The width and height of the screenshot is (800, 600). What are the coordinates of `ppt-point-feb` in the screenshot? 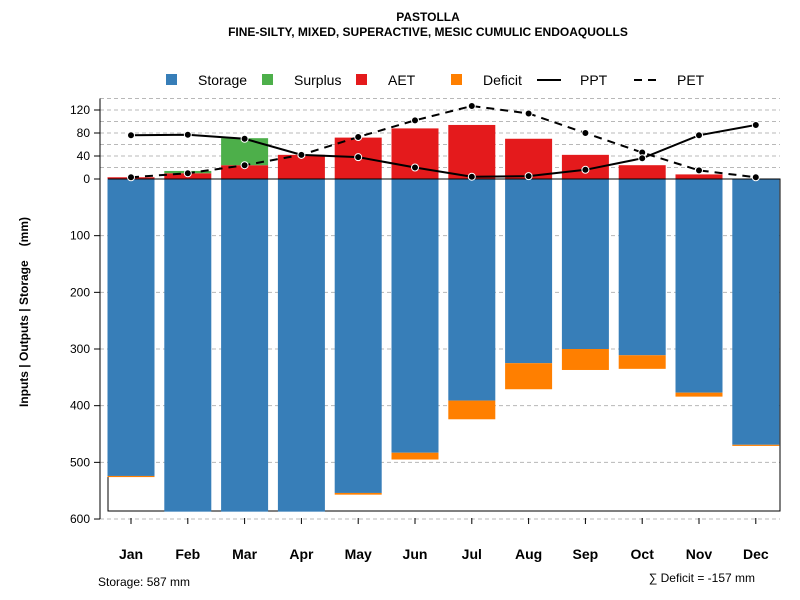 It's located at (187, 134).